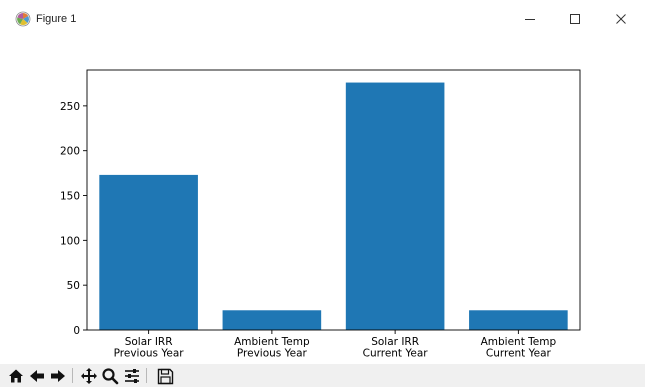  Describe the element at coordinates (322, 19) in the screenshot. I see `window-titlebar: Figure 1` at that location.